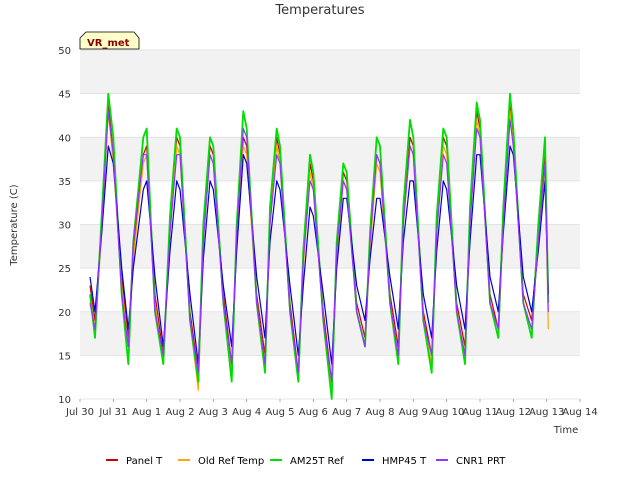 Image resolution: width=640 pixels, height=480 pixels. What do you see at coordinates (319, 10) in the screenshot?
I see `chart-title: Temperatures` at bounding box center [319, 10].